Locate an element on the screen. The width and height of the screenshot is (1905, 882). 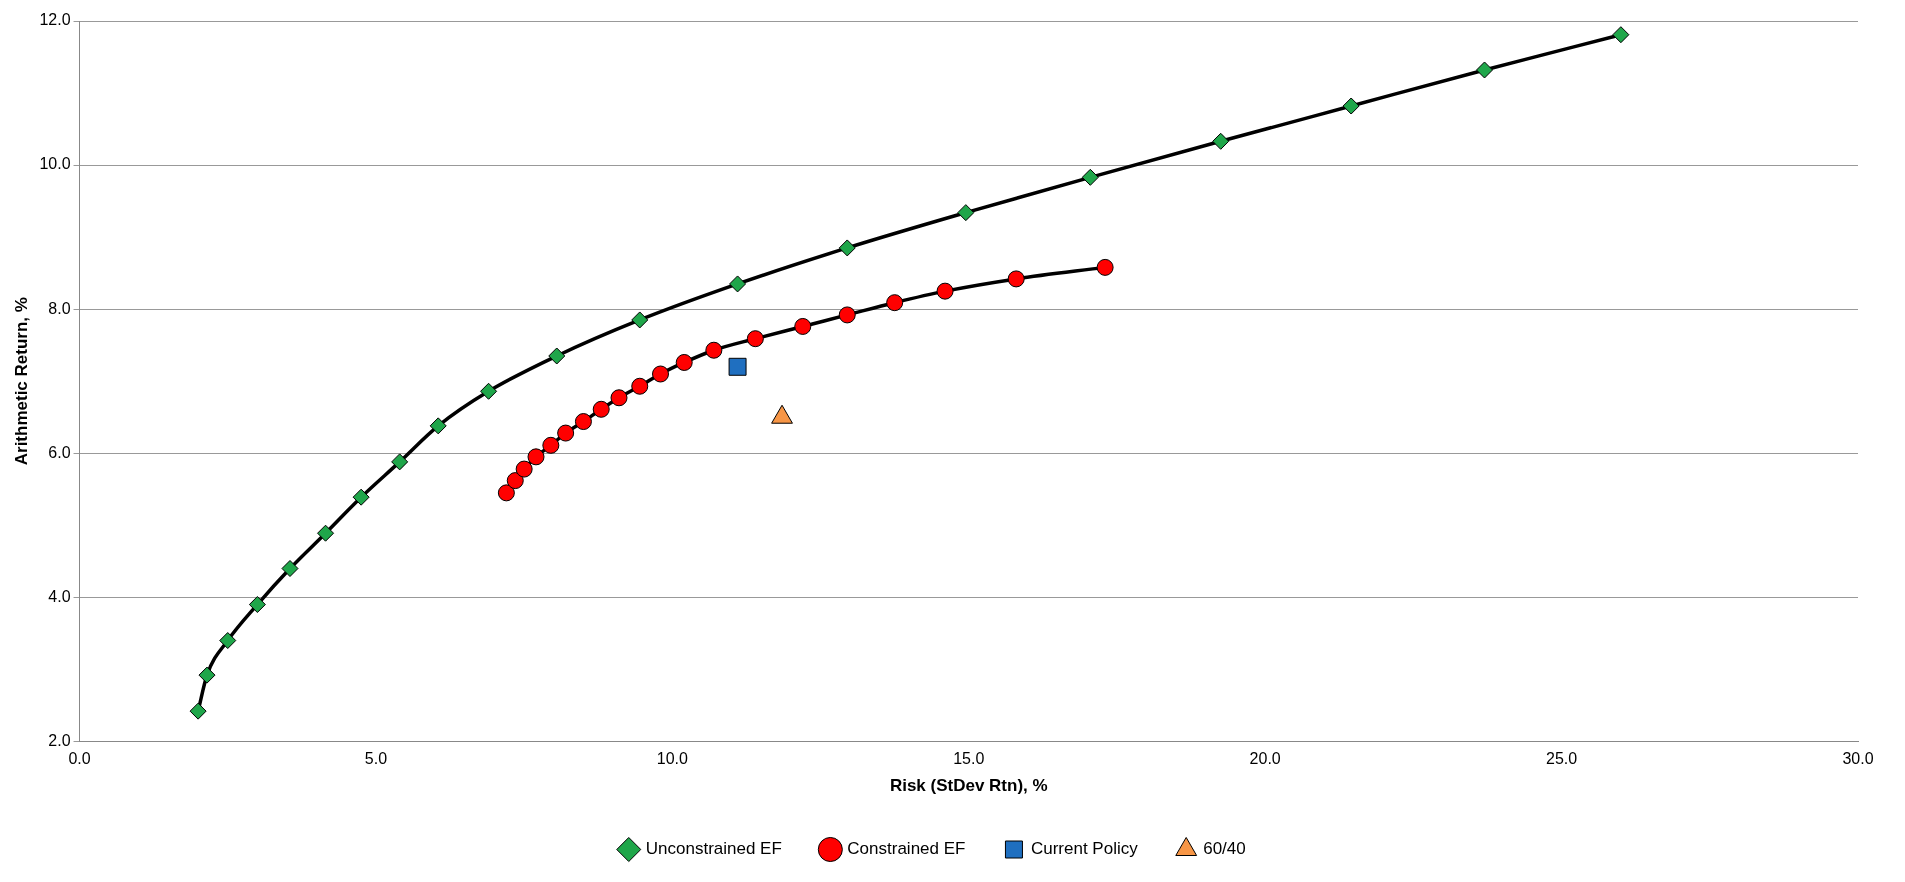
legend-label: Constrained EF is located at coordinates (906, 849).